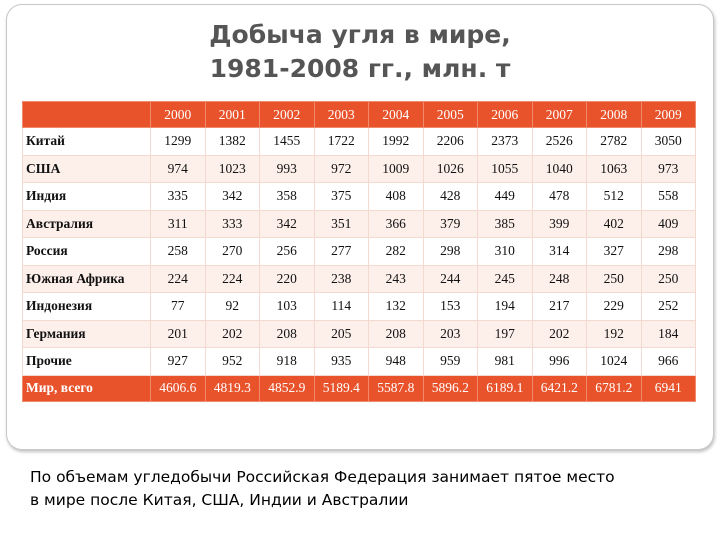  What do you see at coordinates (396, 196) in the screenshot?
I see `value-cell: 408` at bounding box center [396, 196].